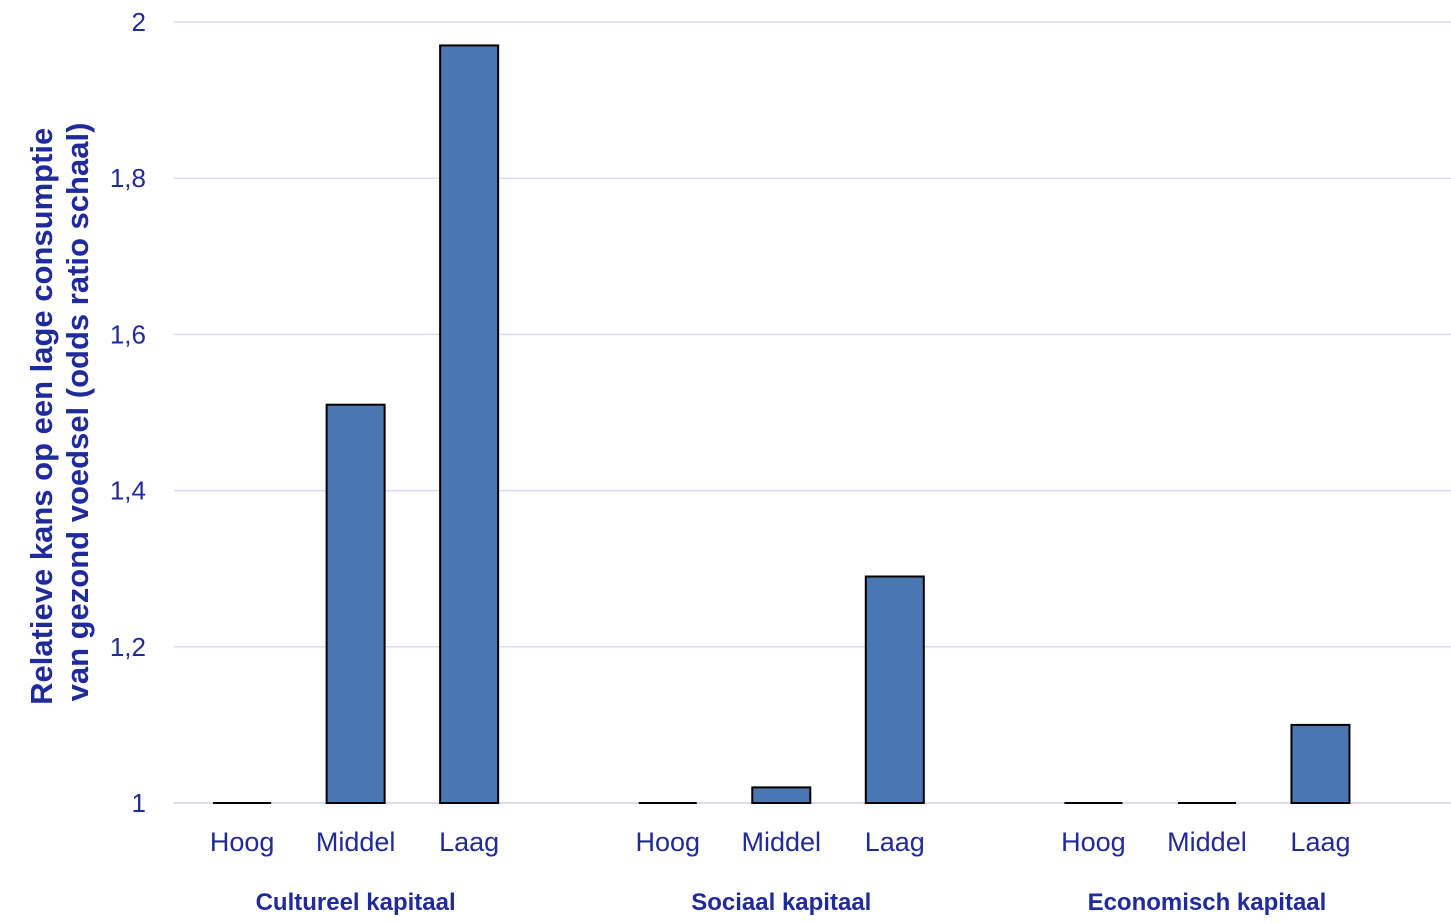 The height and width of the screenshot is (923, 1451). What do you see at coordinates (128, 647) in the screenshot?
I see `y-tick-label: 1,2` at bounding box center [128, 647].